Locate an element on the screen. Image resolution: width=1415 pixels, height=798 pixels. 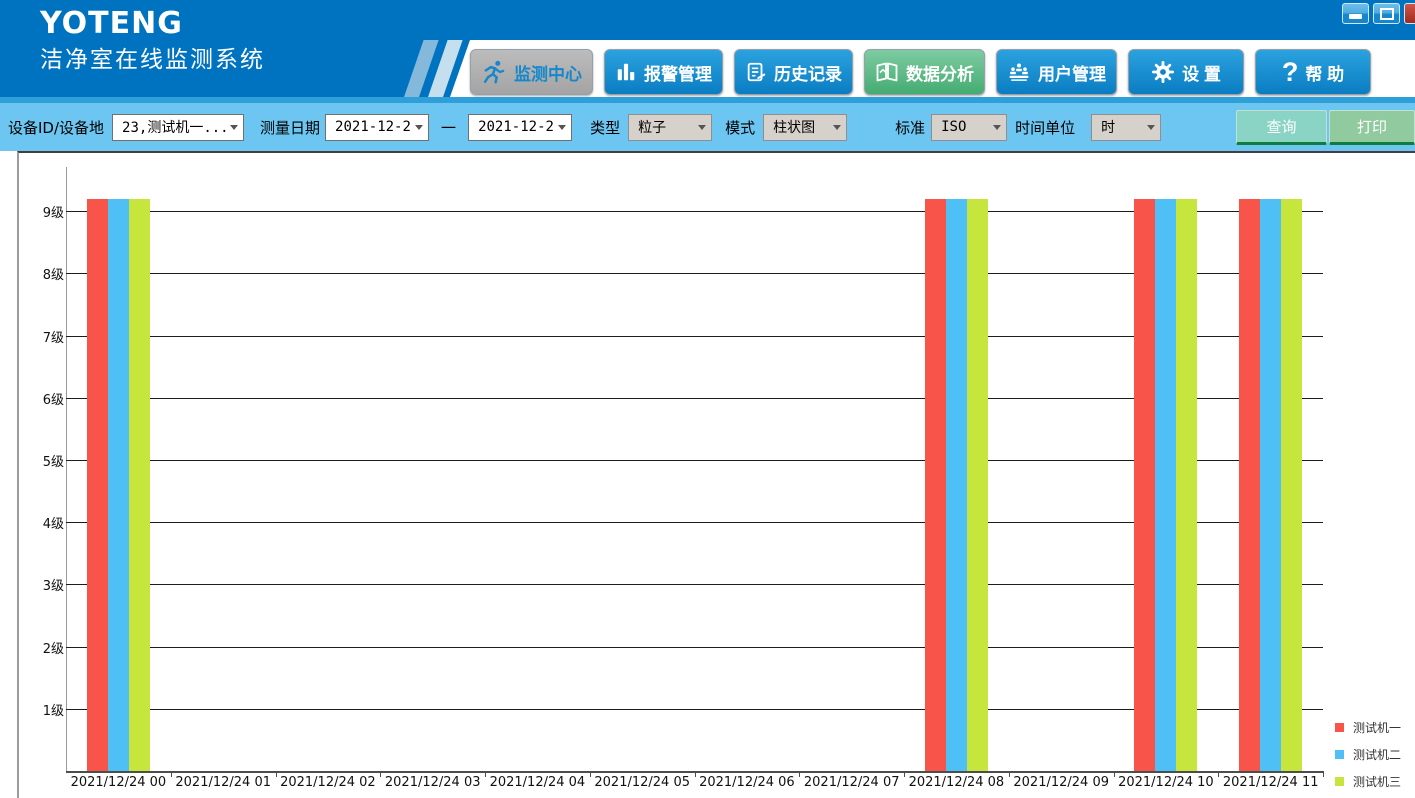
x-axis-tick-label: 2021/12/24 08 is located at coordinates (956, 782).